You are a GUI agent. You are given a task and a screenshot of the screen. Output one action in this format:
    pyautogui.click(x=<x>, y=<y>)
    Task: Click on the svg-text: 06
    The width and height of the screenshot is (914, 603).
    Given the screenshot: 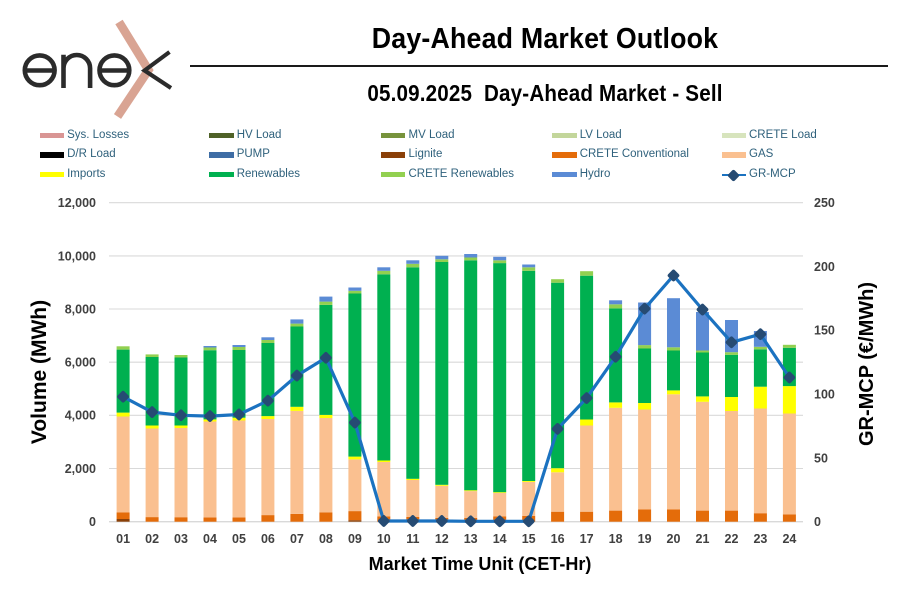 What is the action you would take?
    pyautogui.click(x=268, y=539)
    